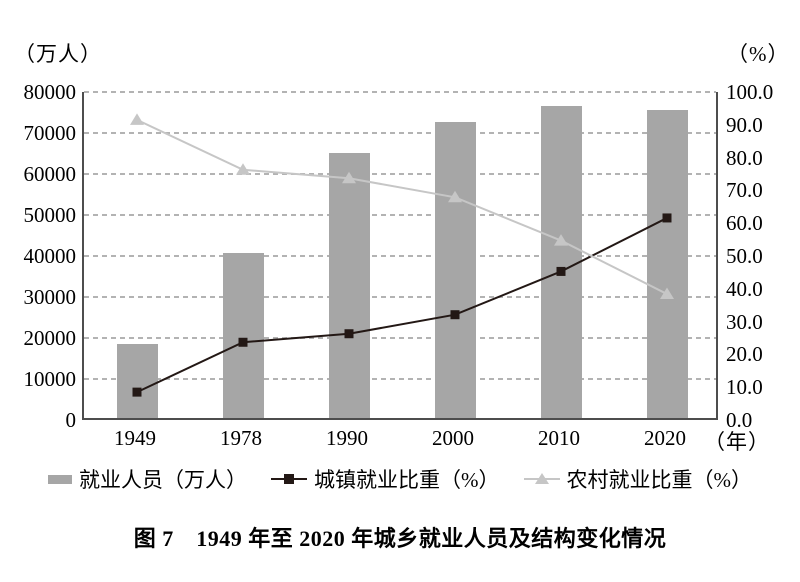 This screenshot has height=582, width=800. What do you see at coordinates (50, 338) in the screenshot?
I see `left-tick-20000: 20000` at bounding box center [50, 338].